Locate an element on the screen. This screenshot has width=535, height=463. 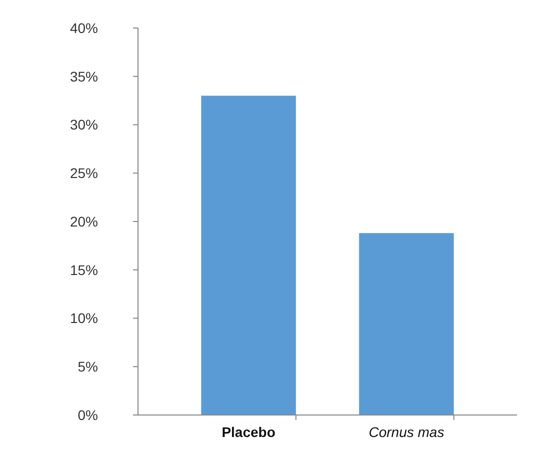
y-tick-label: 40% is located at coordinates (84, 28).